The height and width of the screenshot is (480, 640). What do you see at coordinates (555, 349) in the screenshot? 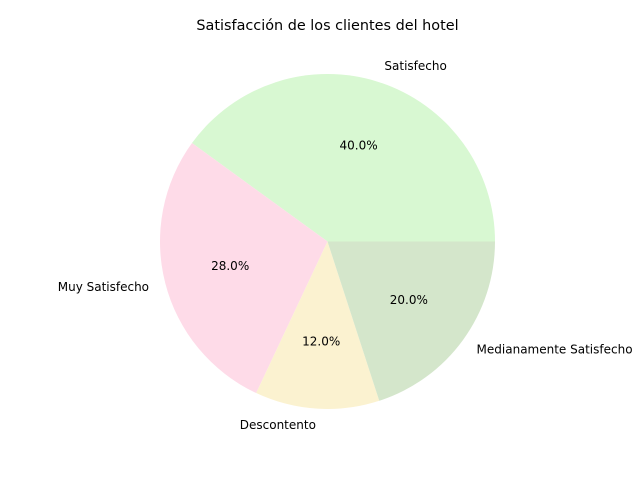
I see `slice-label-medianamente-satisfecho: Medianamente Satisfecho` at bounding box center [555, 349].